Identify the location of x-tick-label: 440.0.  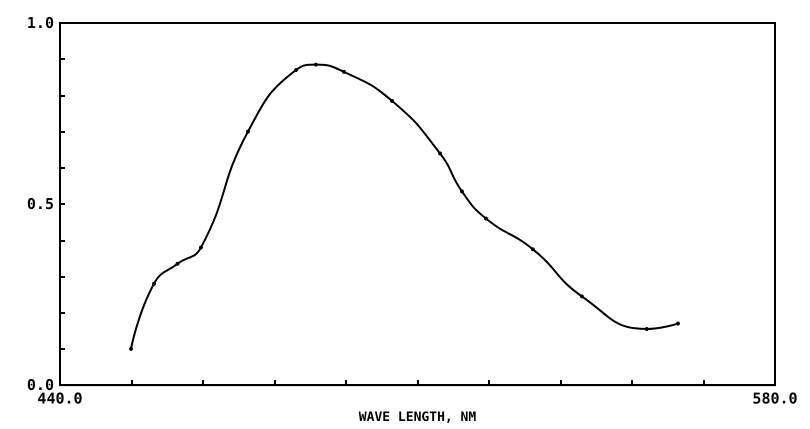
(60, 399).